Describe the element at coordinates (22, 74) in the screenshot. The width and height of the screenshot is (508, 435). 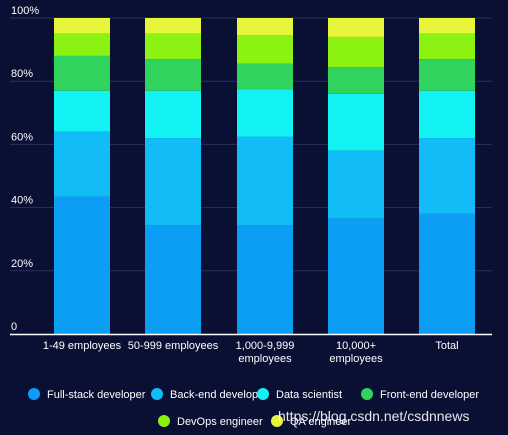
I see `y-tick-label: 80%` at that location.